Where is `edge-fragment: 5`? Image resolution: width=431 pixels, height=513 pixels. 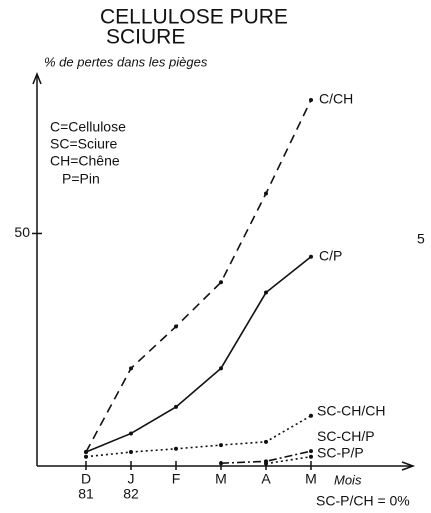
edge-fragment: 5 is located at coordinates (421, 239).